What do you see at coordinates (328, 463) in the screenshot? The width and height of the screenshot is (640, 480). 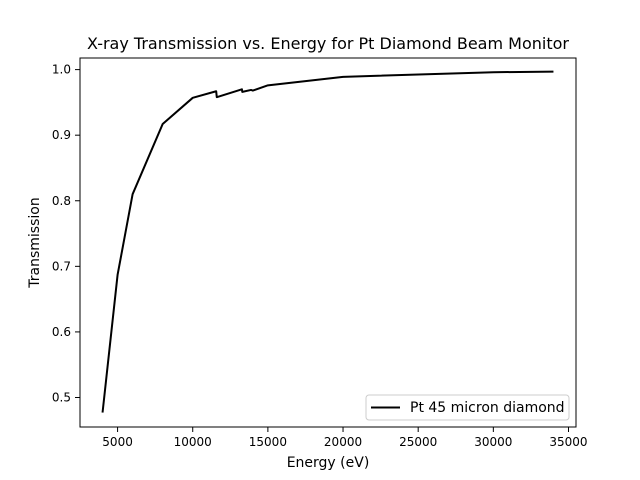 I see `x-axis-label: Energy (eV)` at bounding box center [328, 463].